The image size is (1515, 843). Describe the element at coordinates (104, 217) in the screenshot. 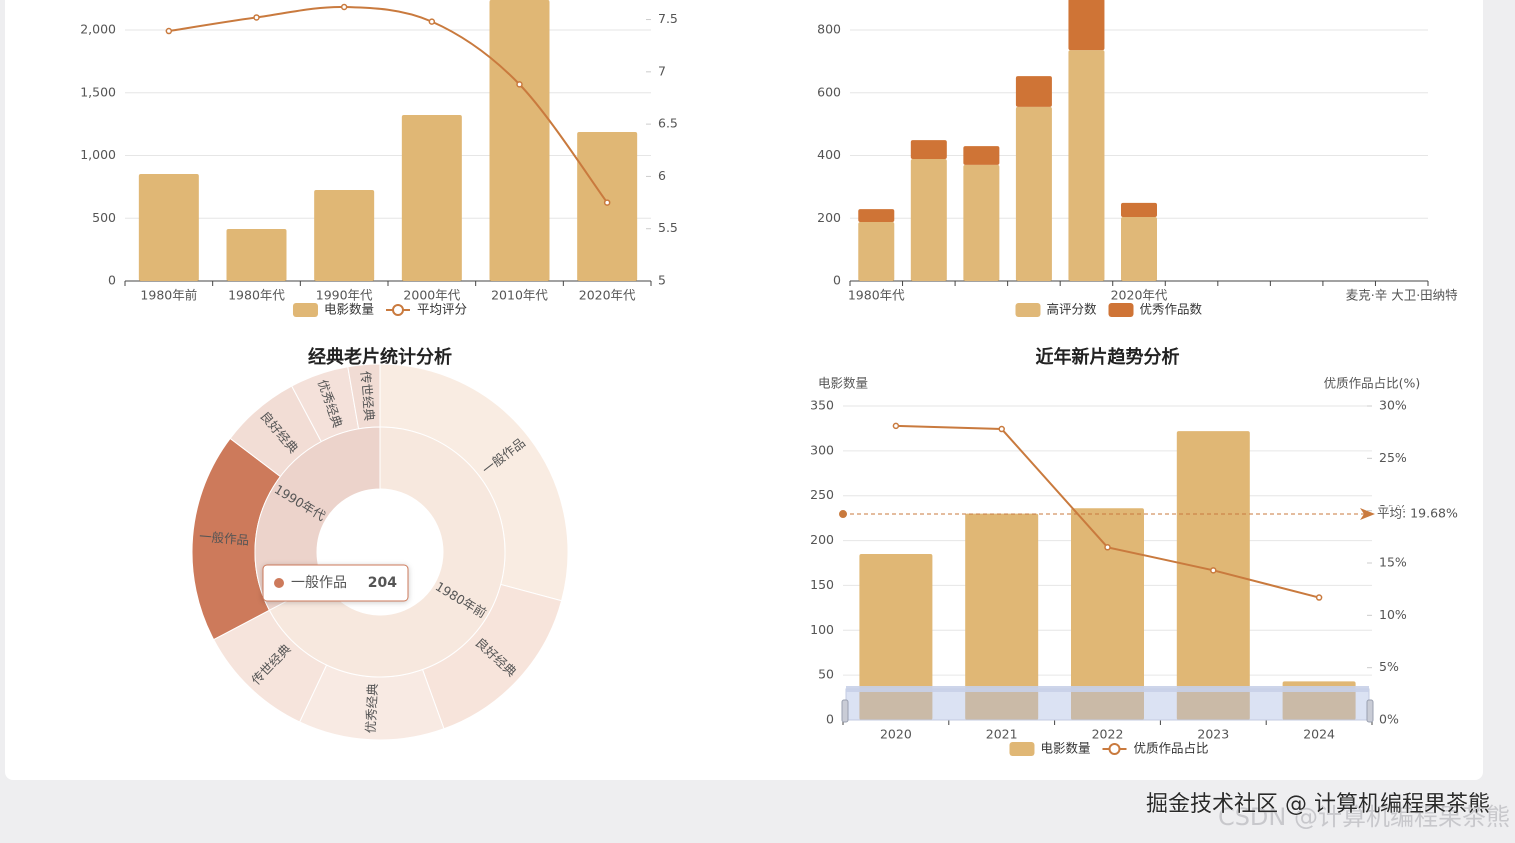

I see `y-tick-label: 500` at that location.